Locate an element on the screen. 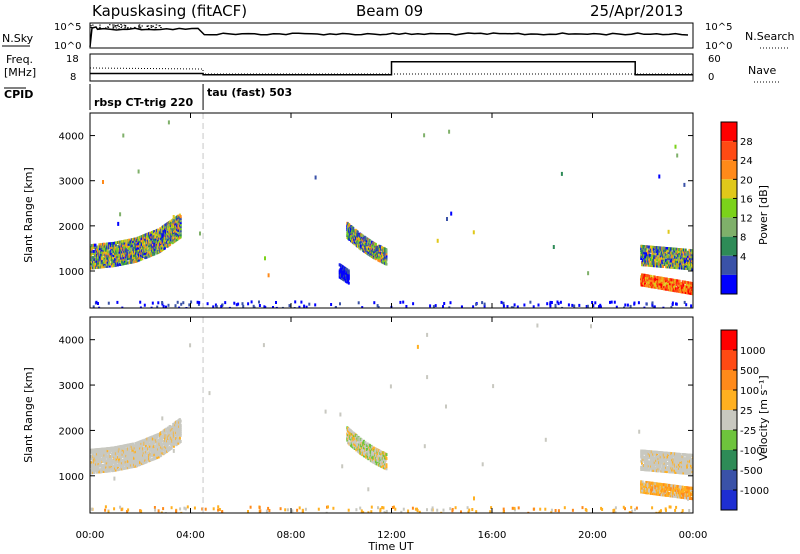 The width and height of the screenshot is (800, 554). cpid-segment-1: rbsp CT-trig 220 is located at coordinates (144, 102).